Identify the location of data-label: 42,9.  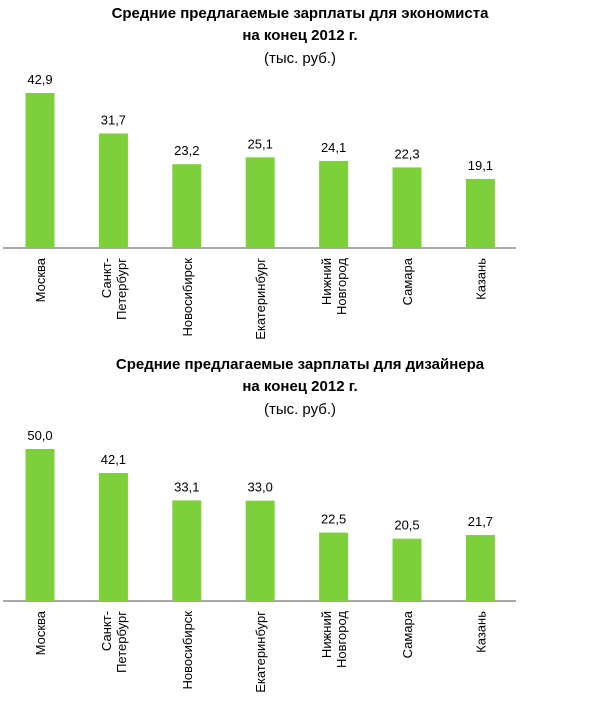
(39, 79).